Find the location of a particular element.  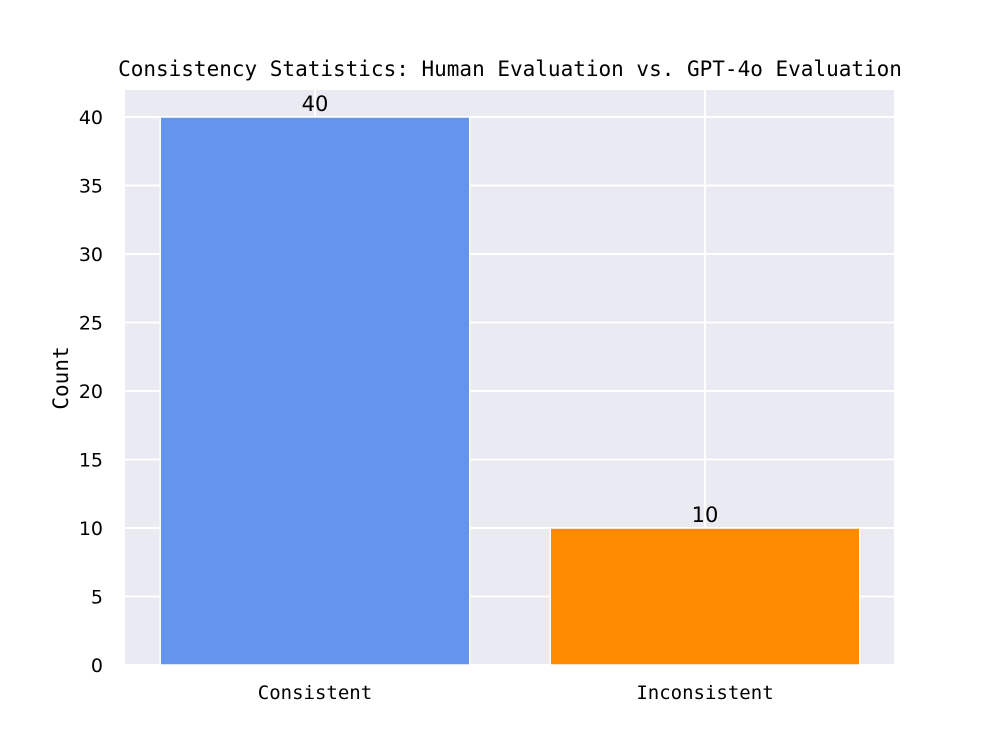

y-tick-label: 35 is located at coordinates (91, 187).